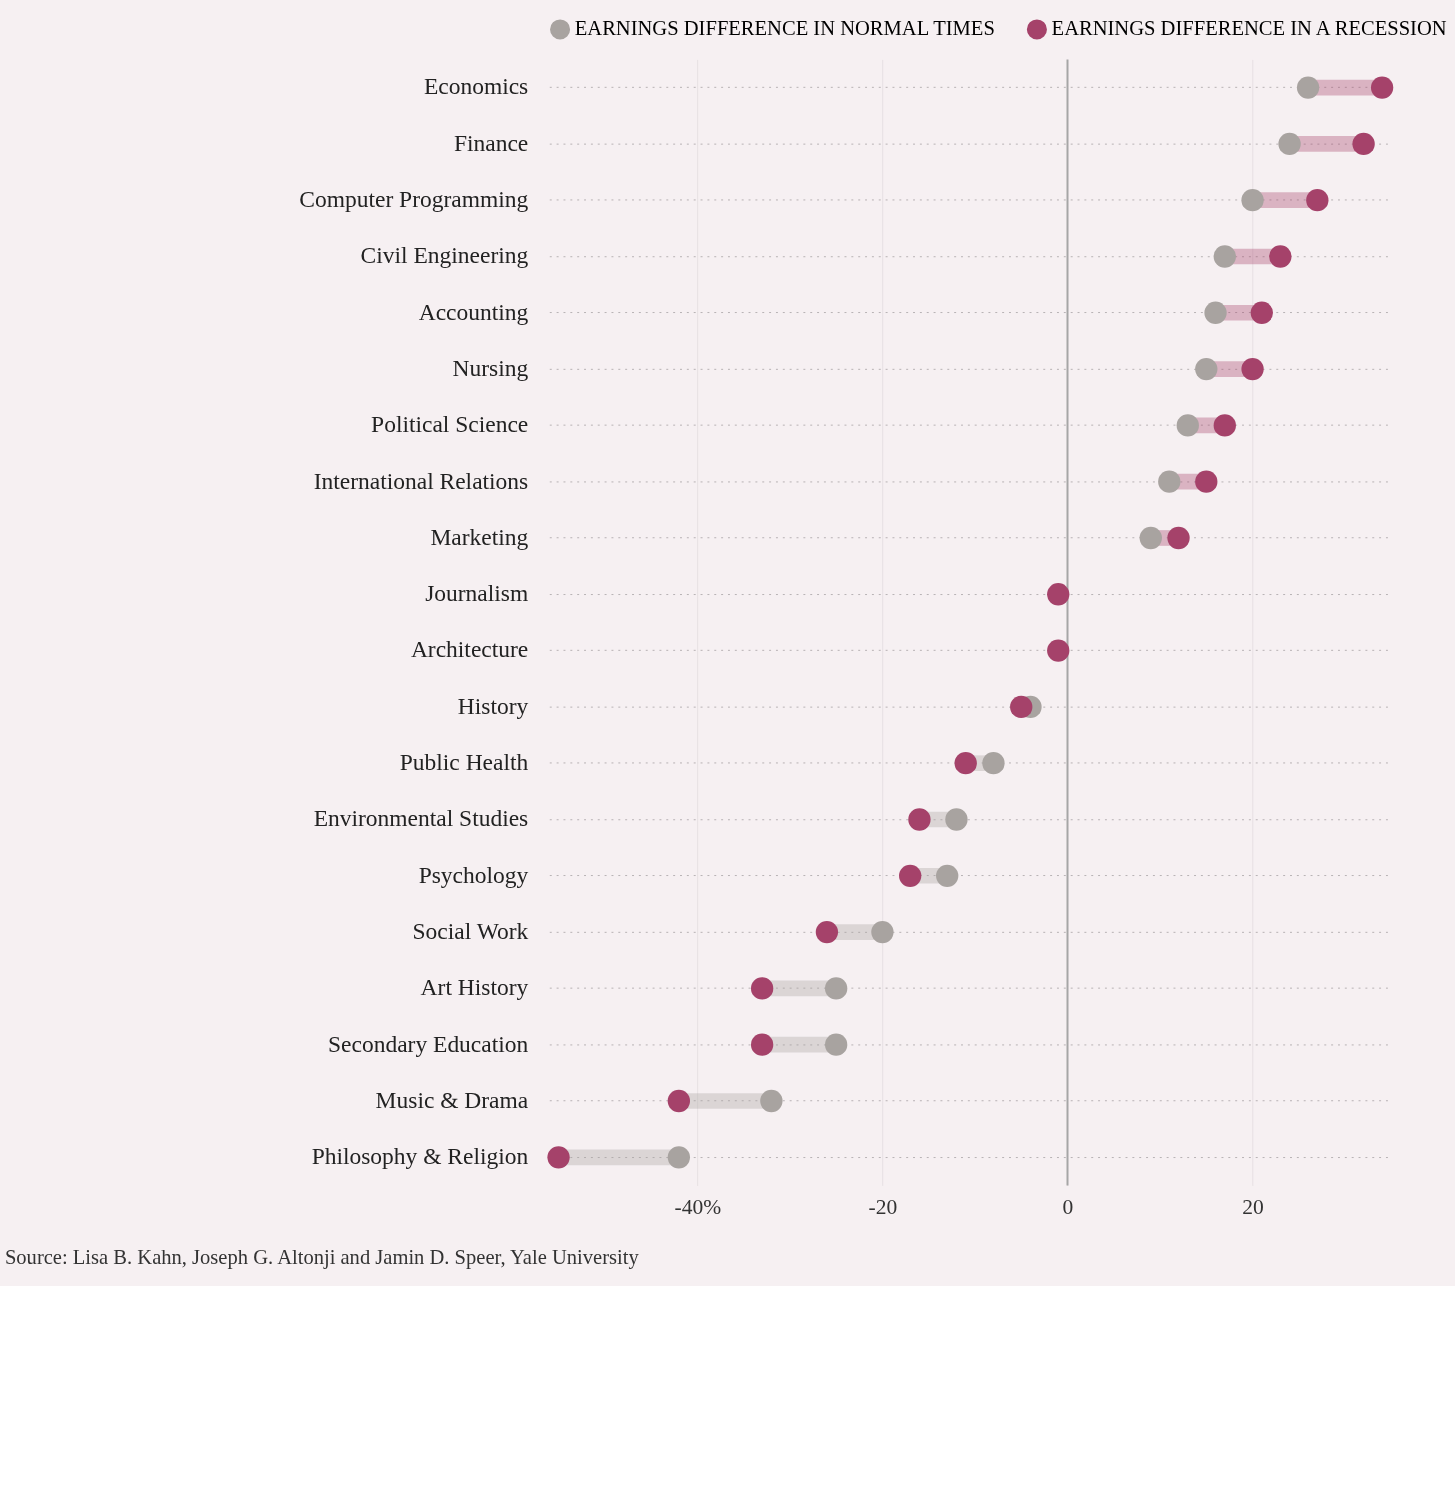  I want to click on x-tick-label: 20, so click(1253, 1207).